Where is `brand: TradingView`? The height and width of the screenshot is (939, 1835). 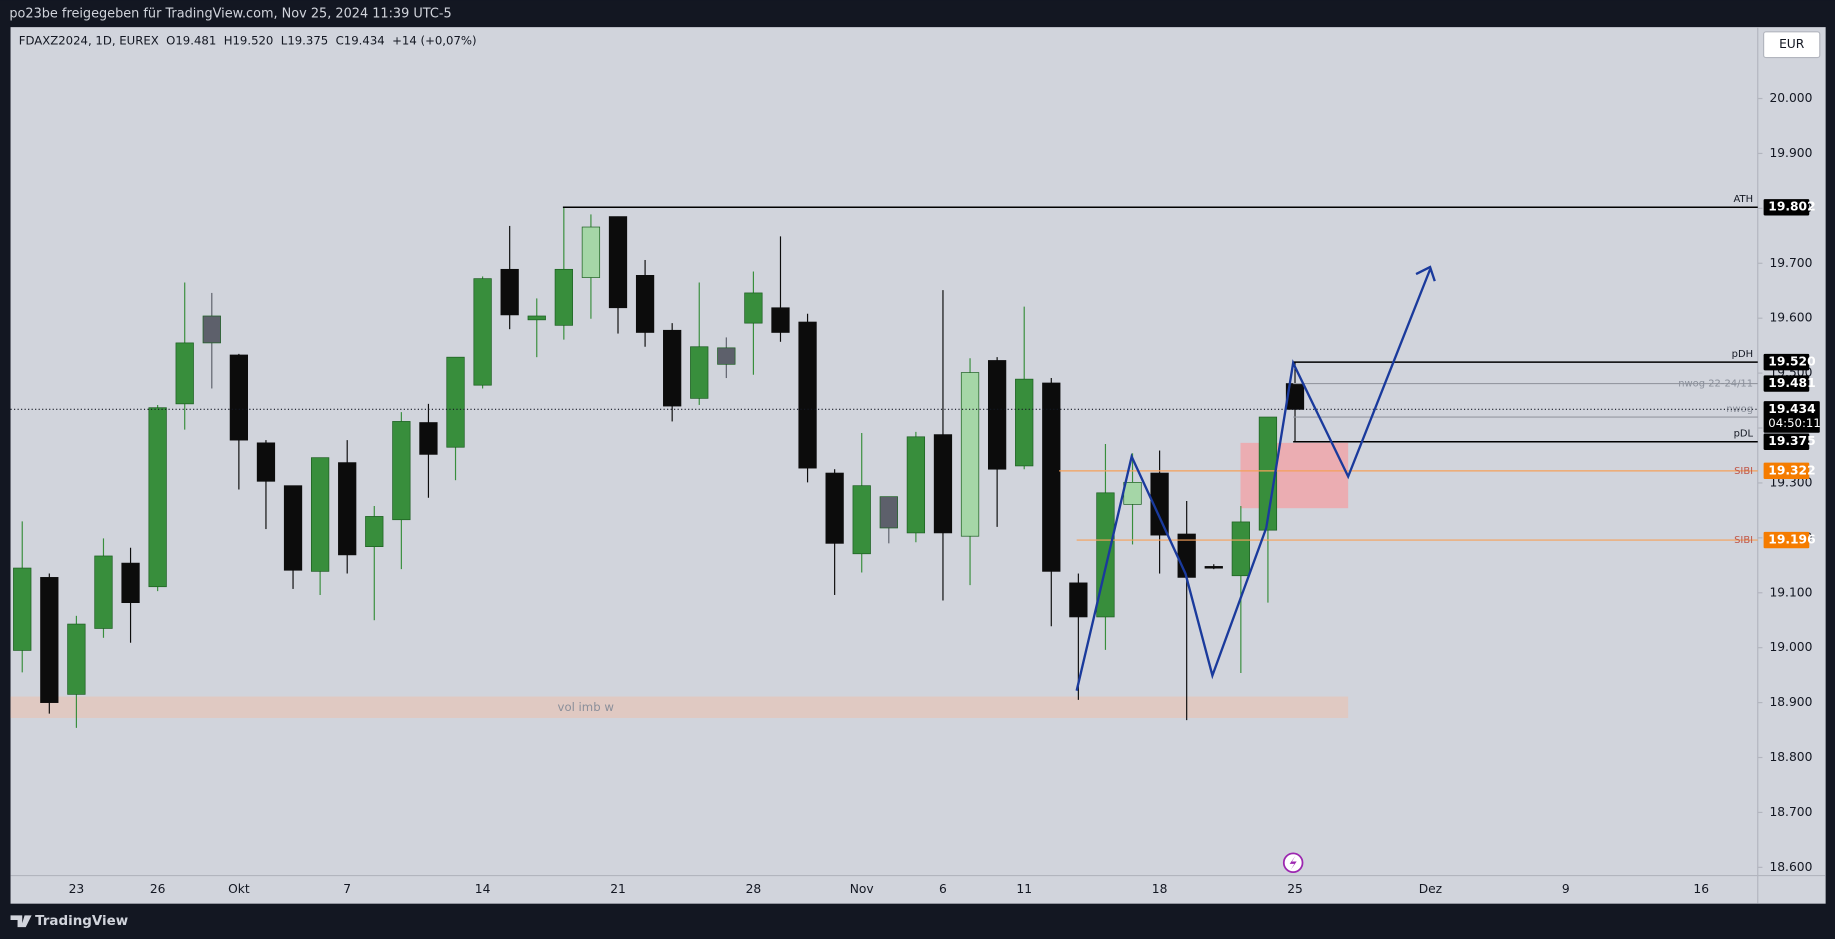 brand: TradingView is located at coordinates (81, 921).